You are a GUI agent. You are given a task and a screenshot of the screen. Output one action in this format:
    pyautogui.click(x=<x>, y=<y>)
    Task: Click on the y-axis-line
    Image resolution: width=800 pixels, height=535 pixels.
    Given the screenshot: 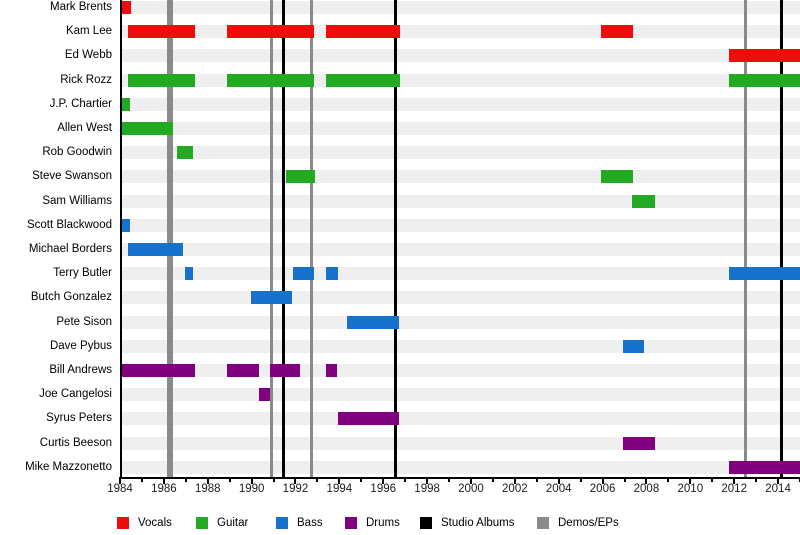 What is the action you would take?
    pyautogui.click(x=121, y=239)
    